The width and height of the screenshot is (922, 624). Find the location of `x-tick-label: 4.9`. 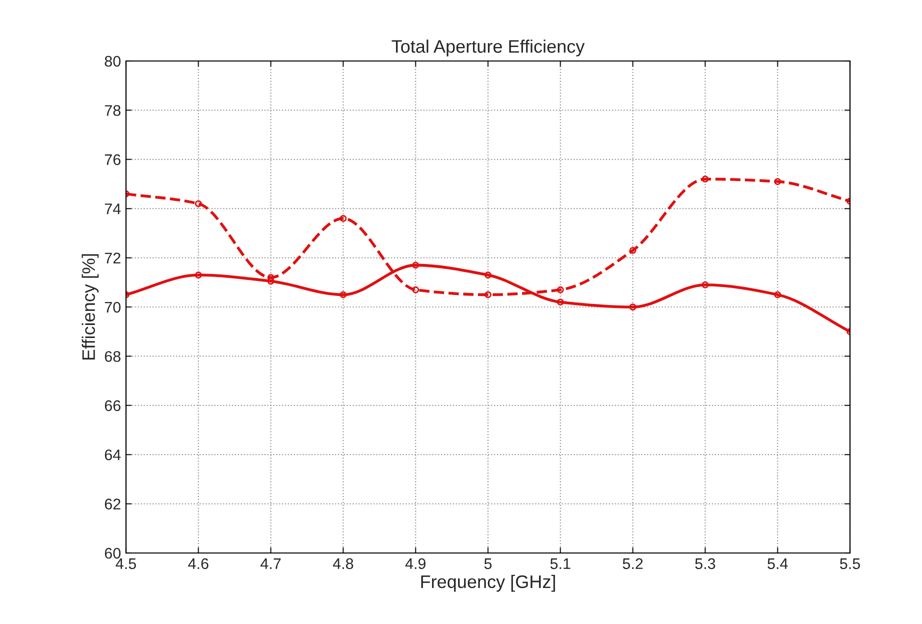

x-tick-label: 4.9 is located at coordinates (415, 564).